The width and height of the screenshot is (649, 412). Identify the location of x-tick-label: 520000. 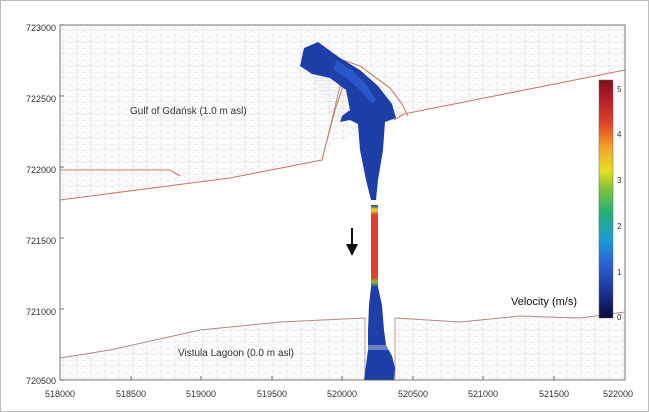
(342, 394).